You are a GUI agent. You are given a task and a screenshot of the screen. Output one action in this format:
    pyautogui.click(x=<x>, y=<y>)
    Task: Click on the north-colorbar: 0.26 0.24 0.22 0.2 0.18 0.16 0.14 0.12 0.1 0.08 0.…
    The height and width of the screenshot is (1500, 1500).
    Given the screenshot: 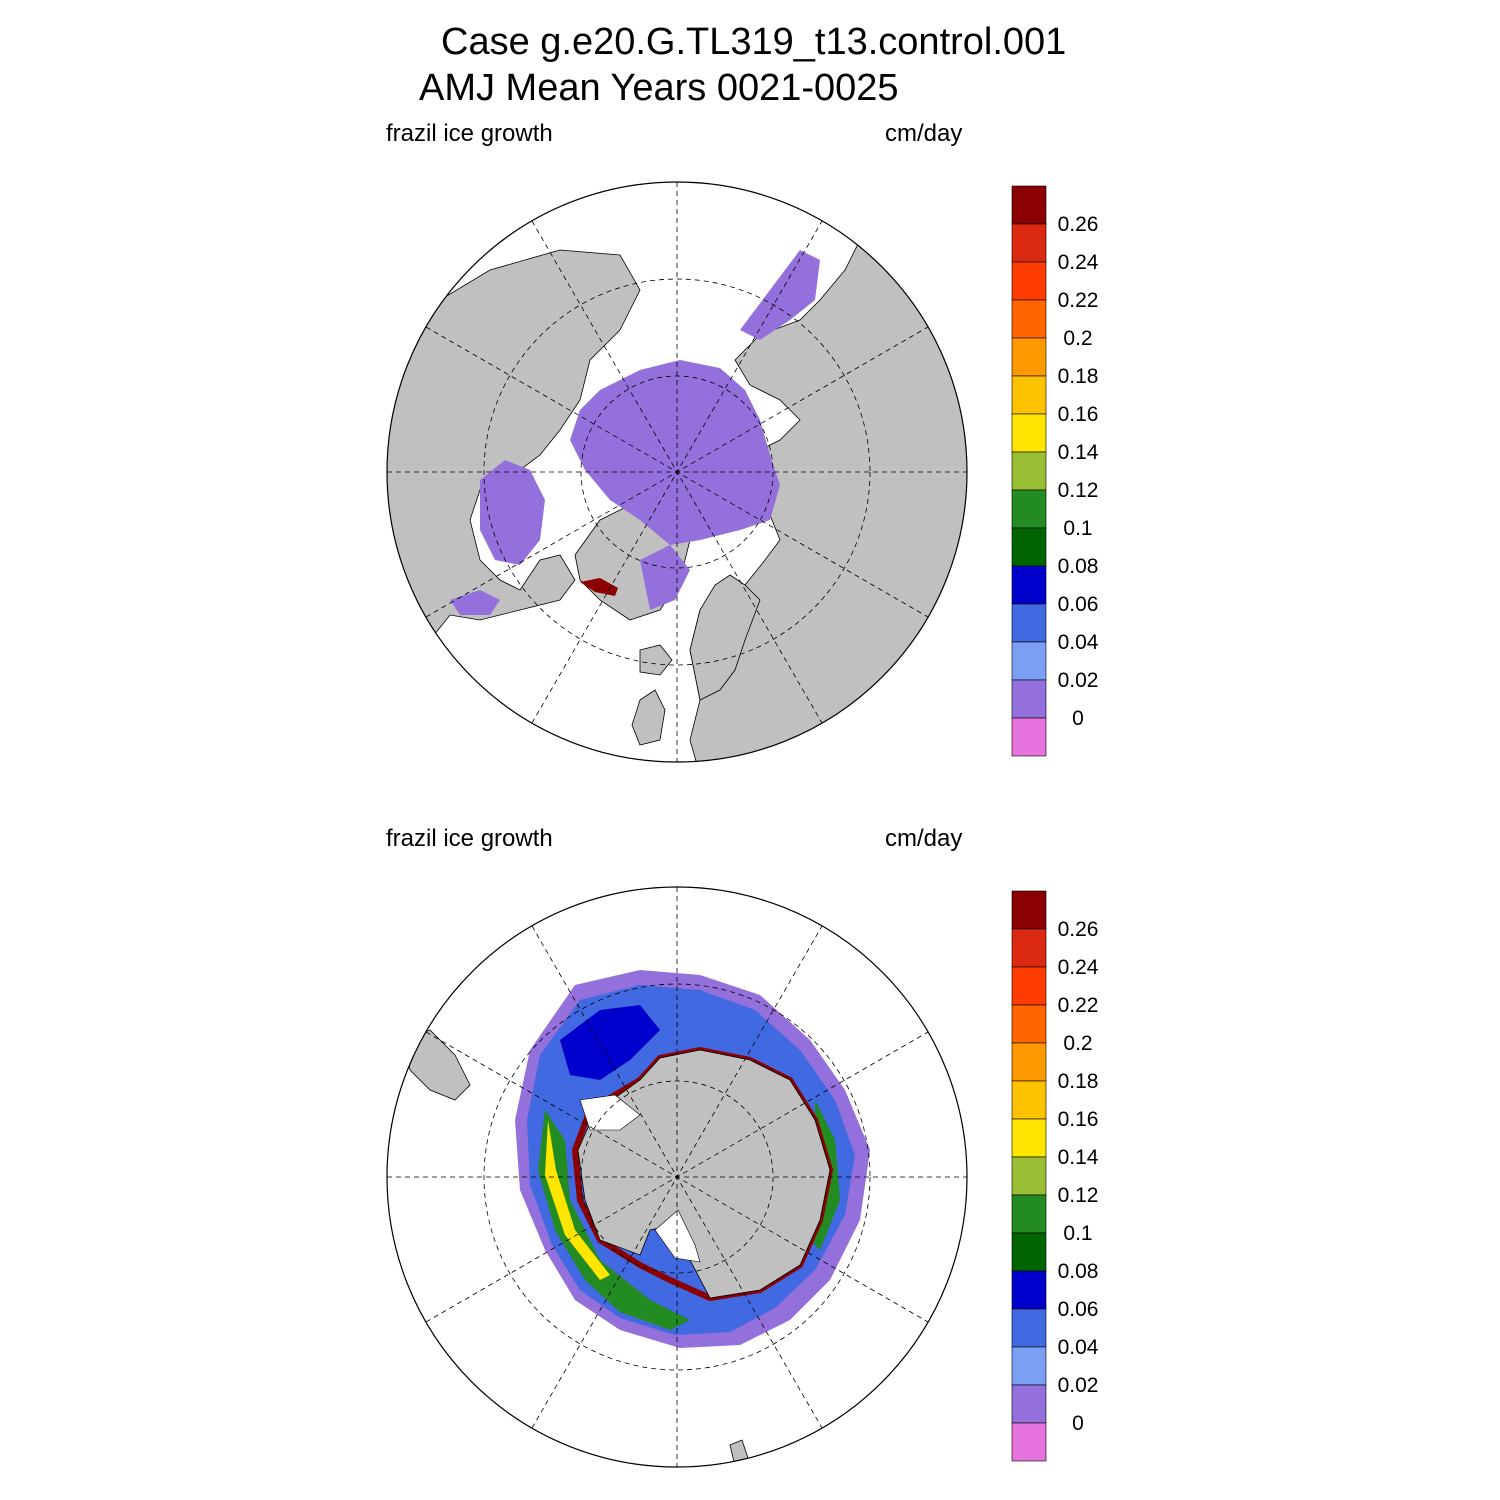 What is the action you would take?
    pyautogui.click(x=1055, y=471)
    